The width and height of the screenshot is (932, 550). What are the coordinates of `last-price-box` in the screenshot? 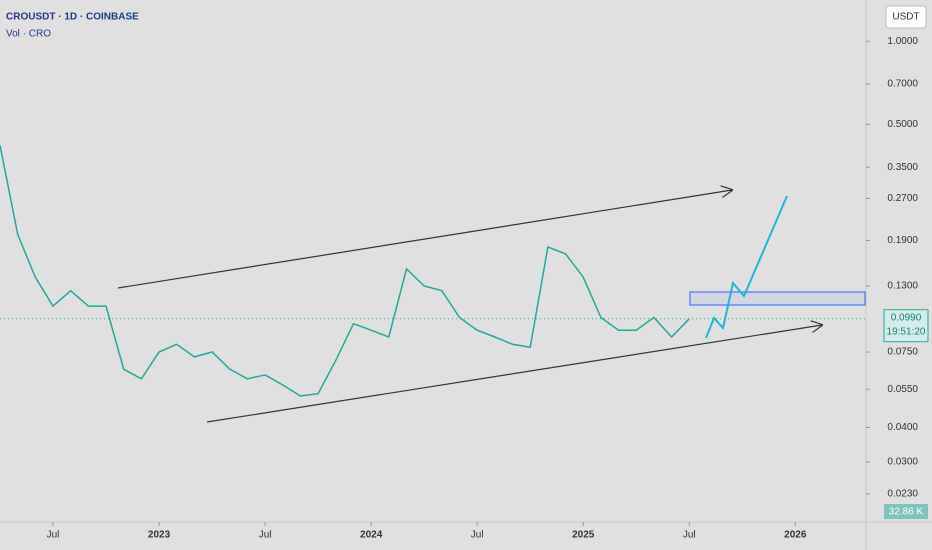 It's located at (906, 326).